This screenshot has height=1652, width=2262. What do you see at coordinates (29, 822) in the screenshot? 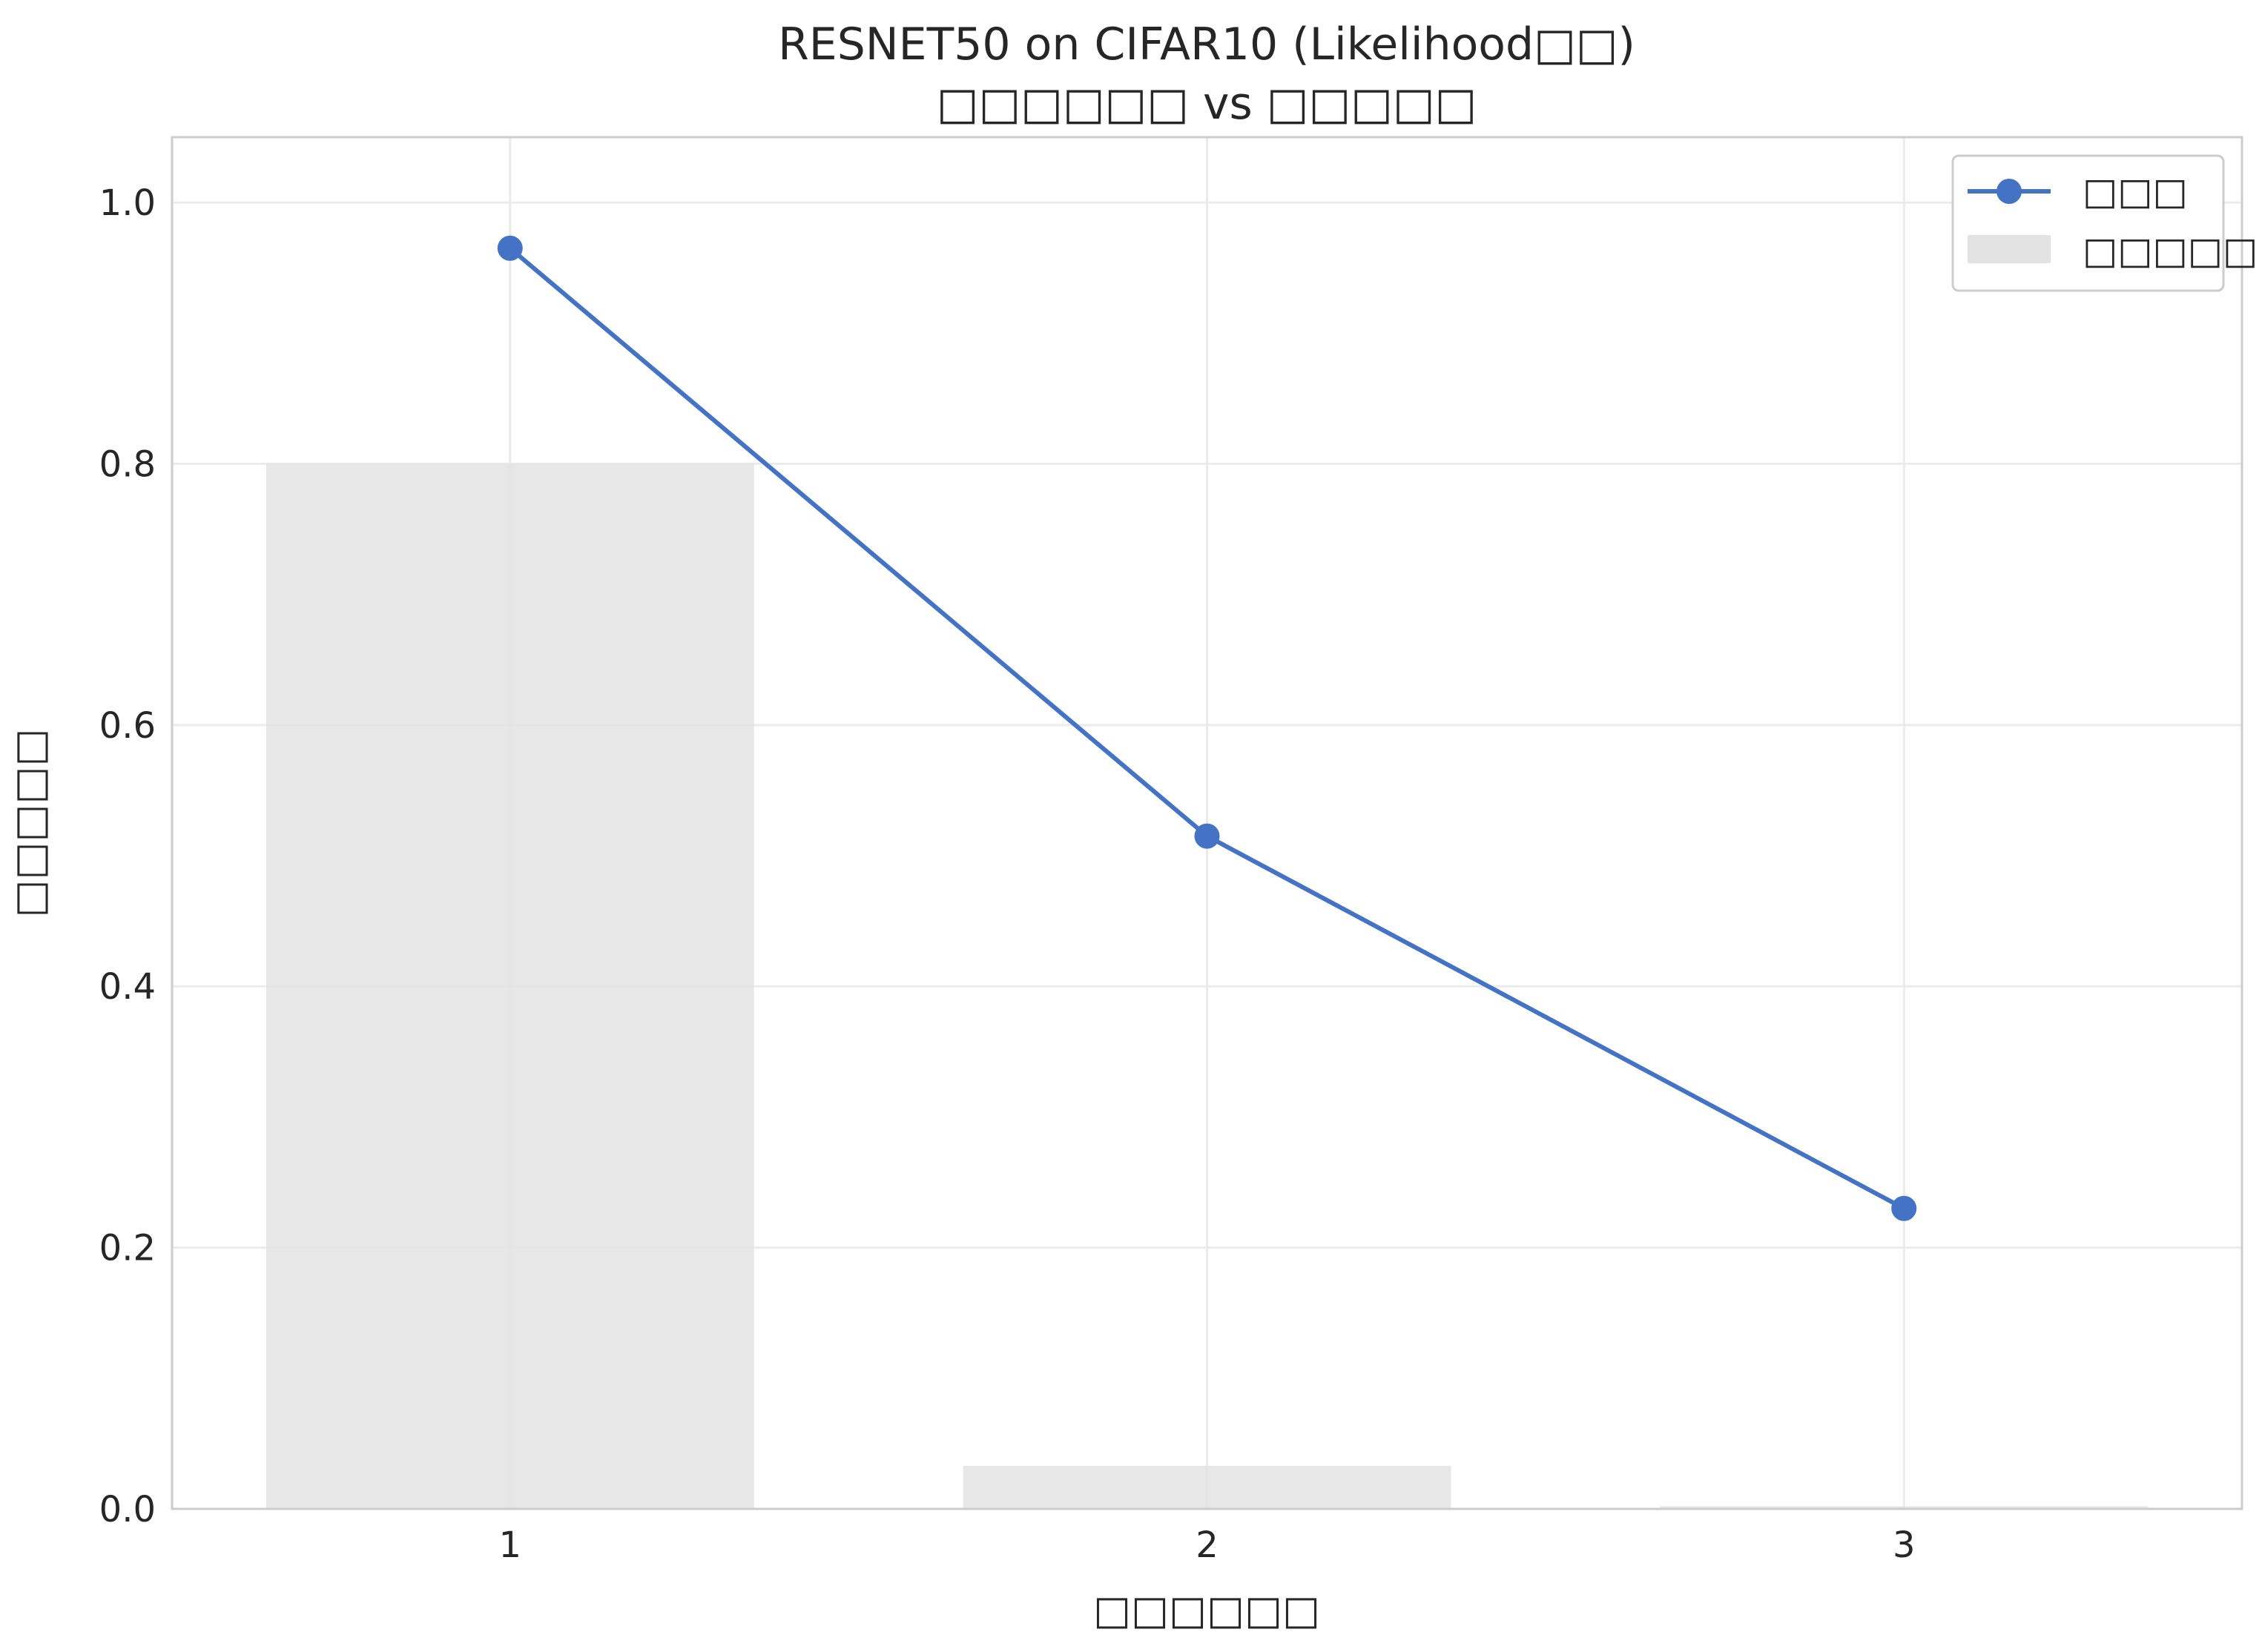
I see `y-axis-label: □□□□□` at bounding box center [29, 822].